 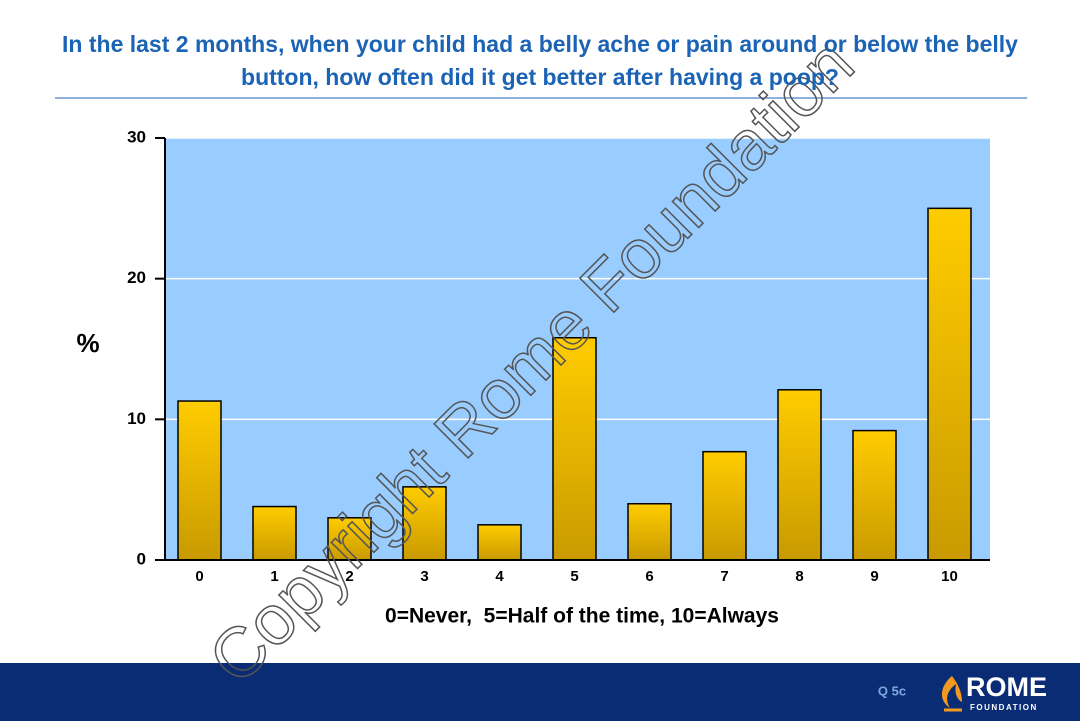 What do you see at coordinates (724, 576) in the screenshot?
I see `x-tick-label: 7` at bounding box center [724, 576].